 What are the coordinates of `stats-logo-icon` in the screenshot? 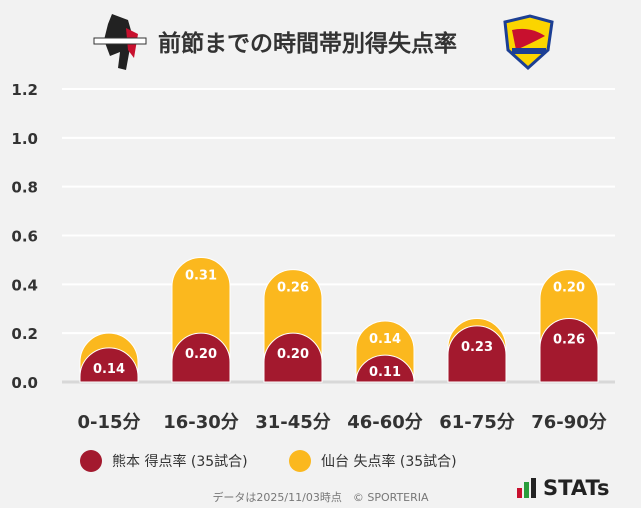 It's located at (526, 488).